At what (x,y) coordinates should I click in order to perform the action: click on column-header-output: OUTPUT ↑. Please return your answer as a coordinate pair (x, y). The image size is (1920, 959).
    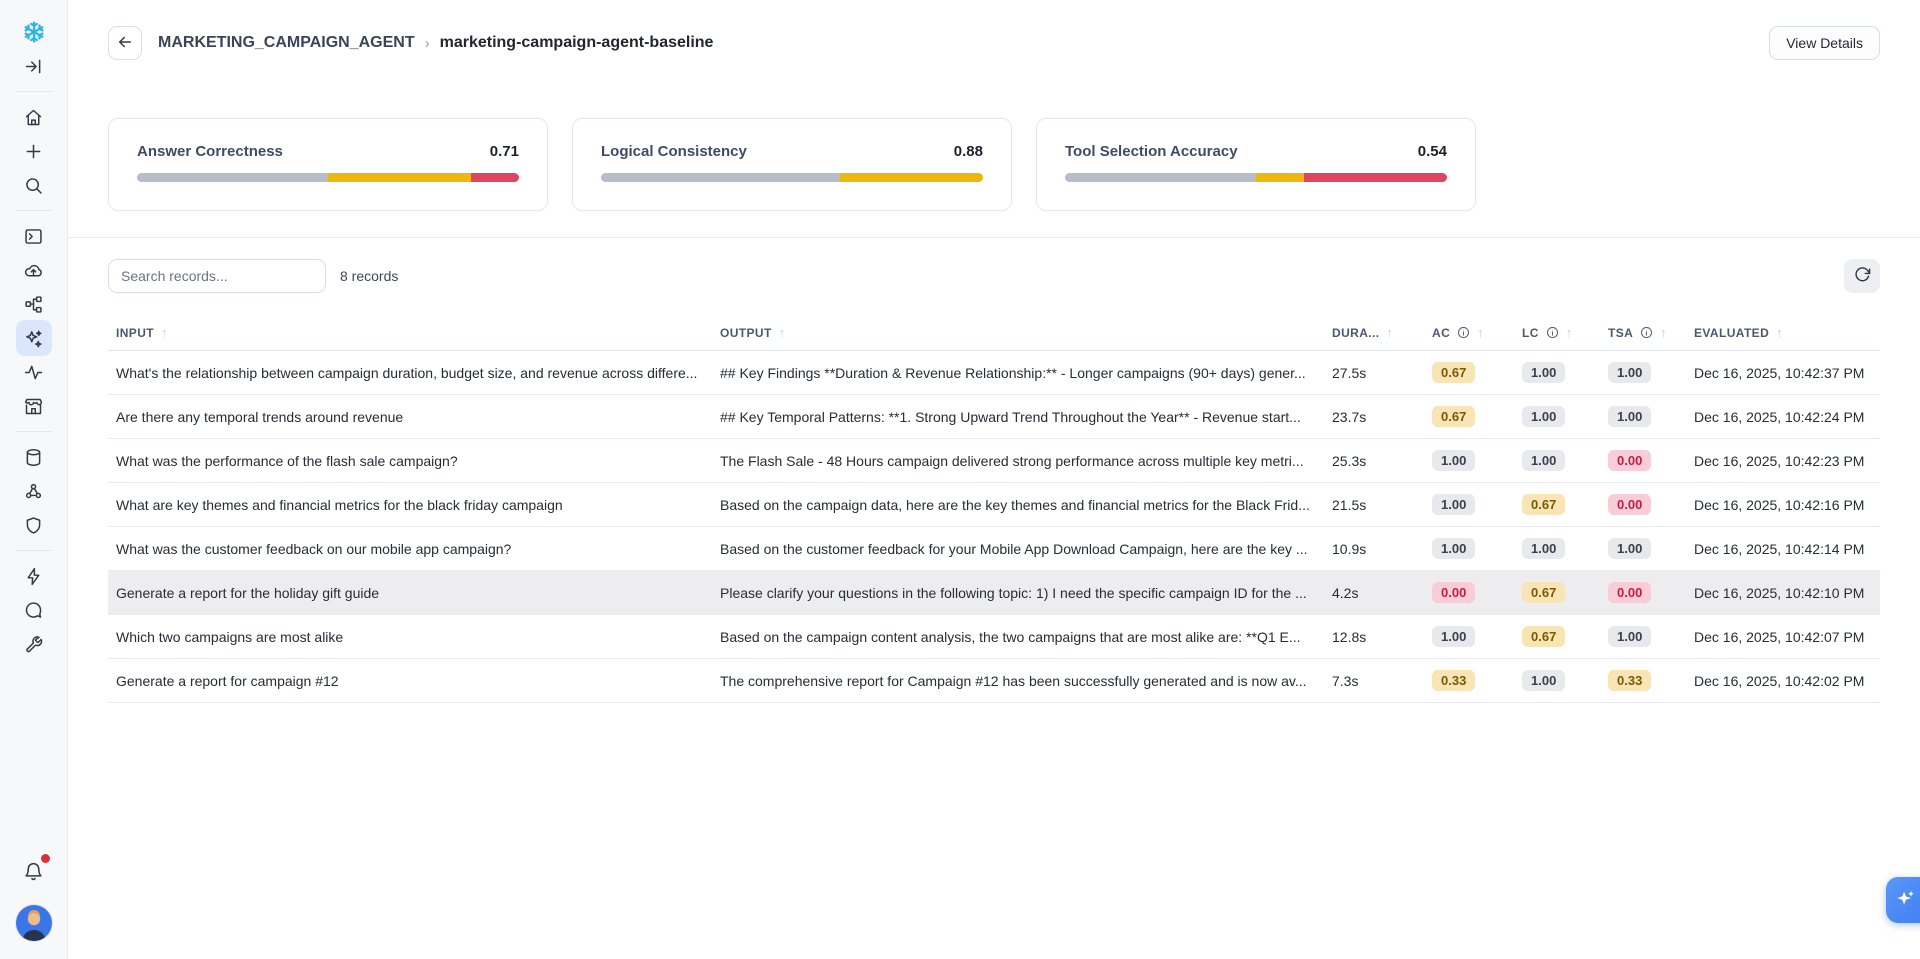
    Looking at the image, I should click on (1018, 332).